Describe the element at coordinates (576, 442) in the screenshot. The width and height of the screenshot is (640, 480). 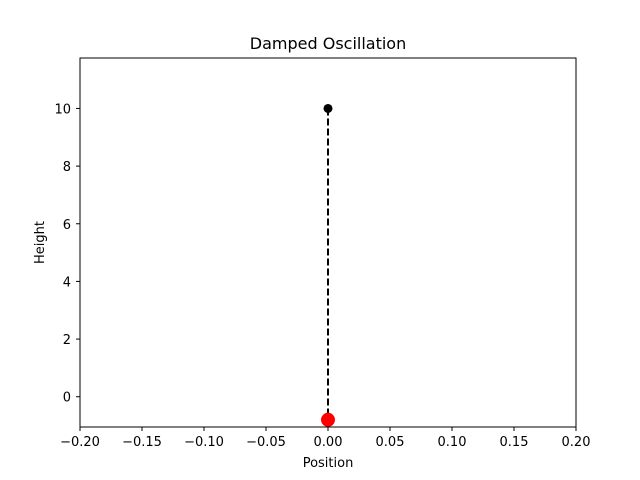
I see `x-tick-label: 0.20` at that location.